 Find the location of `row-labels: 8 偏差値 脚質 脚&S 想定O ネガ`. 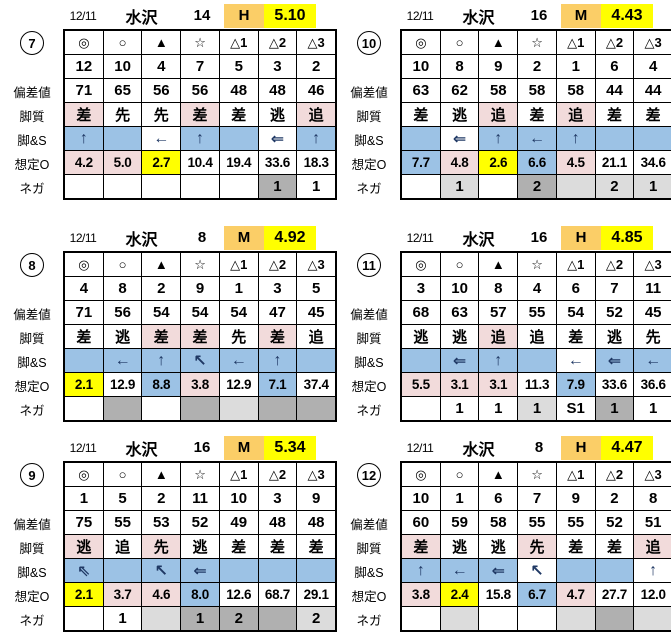

row-labels: 8 偏差値 脚質 脚&S 想定O ネガ is located at coordinates (32, 336).